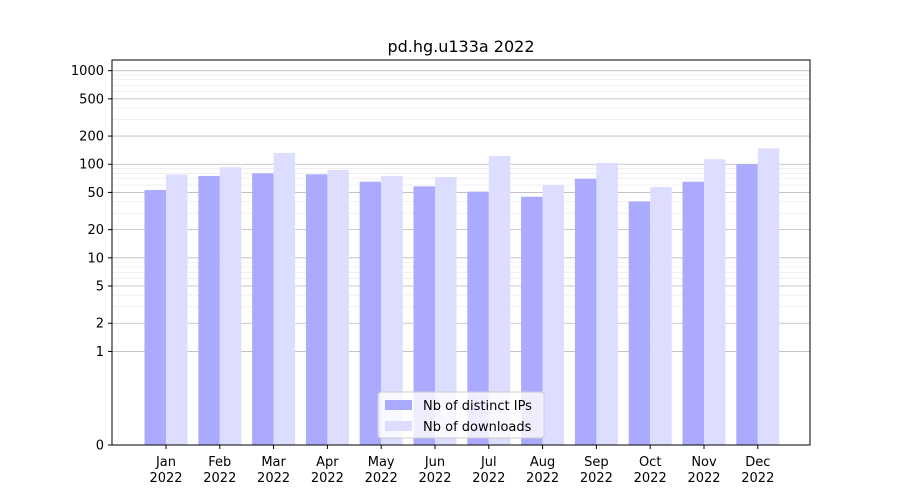  Describe the element at coordinates (273, 462) in the screenshot. I see `x-tick-label-month: Mar` at that location.